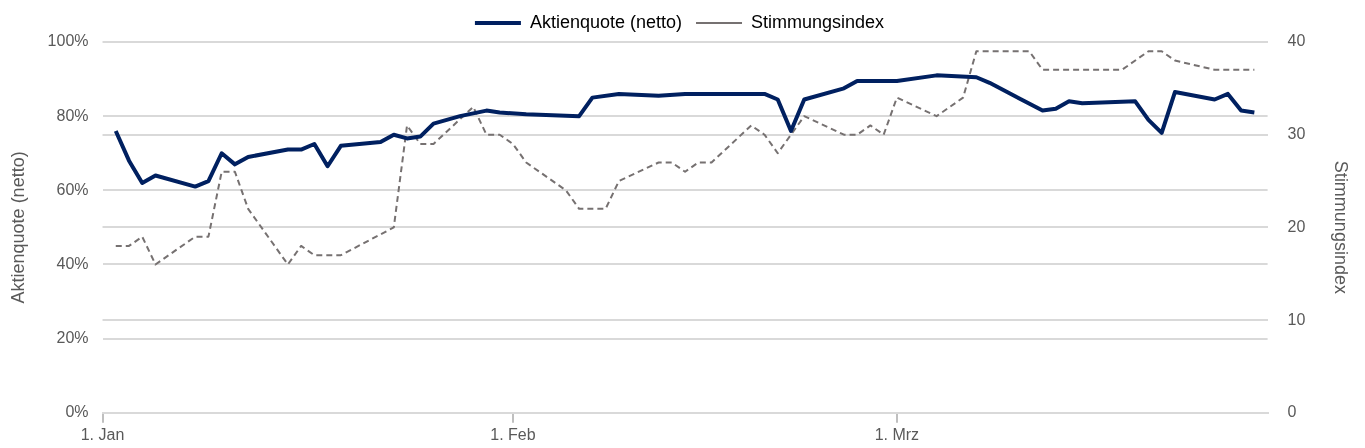 This screenshot has width=1365, height=448. What do you see at coordinates (72, 189) in the screenshot?
I see `y-tick-label: 60%` at bounding box center [72, 189].